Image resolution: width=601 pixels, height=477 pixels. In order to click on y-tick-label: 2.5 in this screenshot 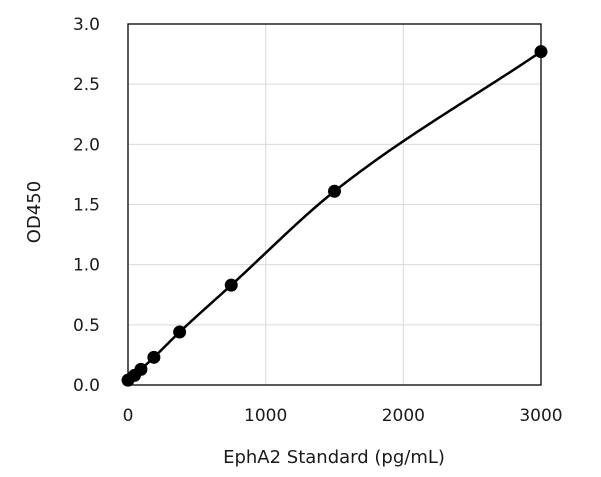, I will do `click(86, 85)`.